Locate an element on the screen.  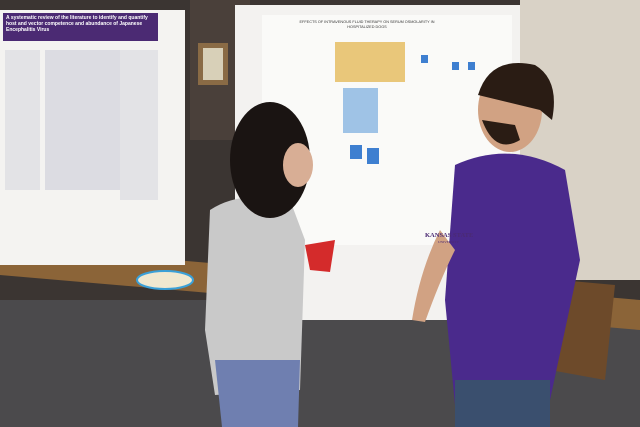
plate is located at coordinates (165, 280).